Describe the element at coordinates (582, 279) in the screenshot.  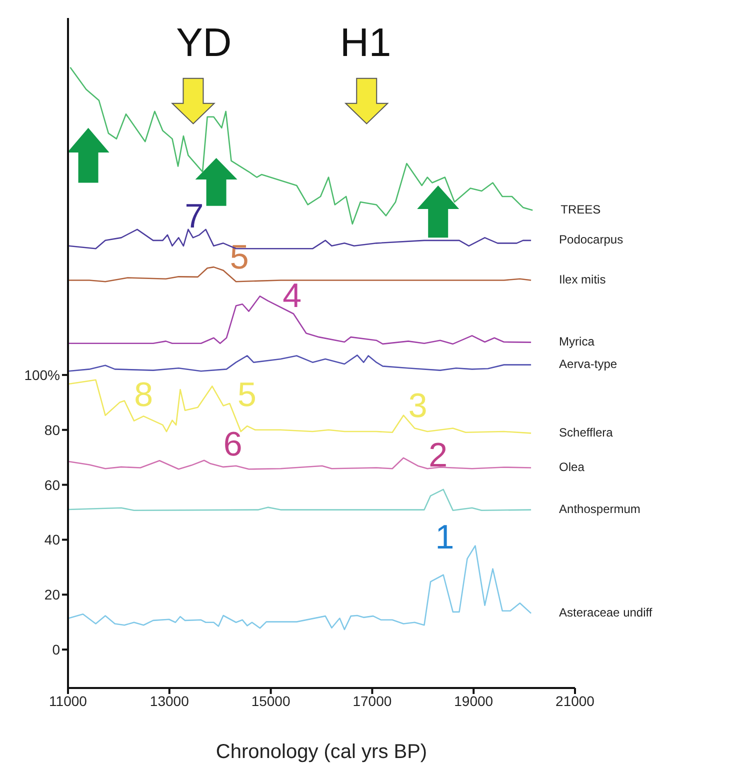
I see `text: Ilex mitis` at that location.